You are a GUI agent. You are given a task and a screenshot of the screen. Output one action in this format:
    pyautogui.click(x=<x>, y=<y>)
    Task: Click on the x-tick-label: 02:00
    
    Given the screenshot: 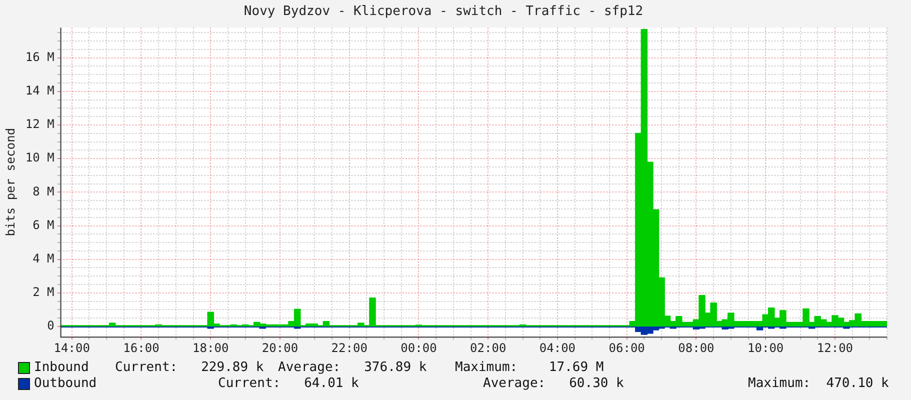 What is the action you would take?
    pyautogui.click(x=488, y=347)
    